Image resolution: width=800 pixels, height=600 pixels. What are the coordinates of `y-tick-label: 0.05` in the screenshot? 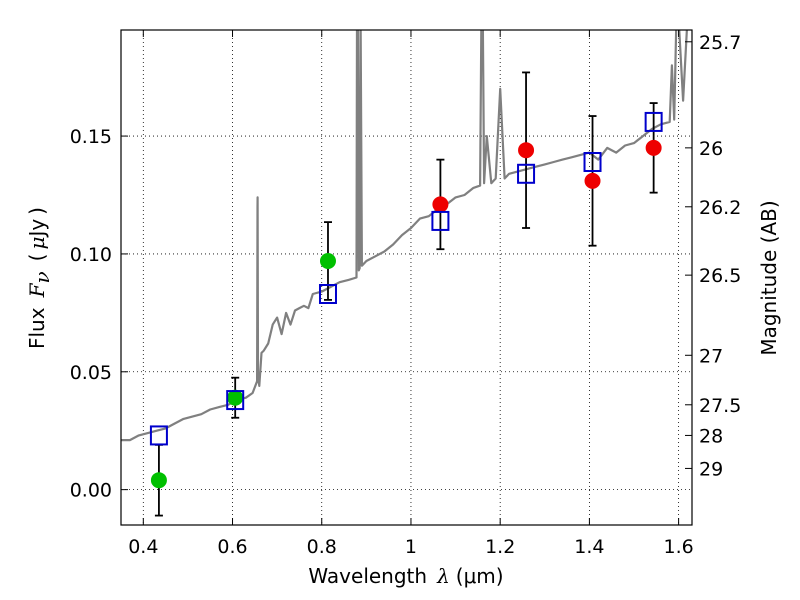 It's located at (91, 373).